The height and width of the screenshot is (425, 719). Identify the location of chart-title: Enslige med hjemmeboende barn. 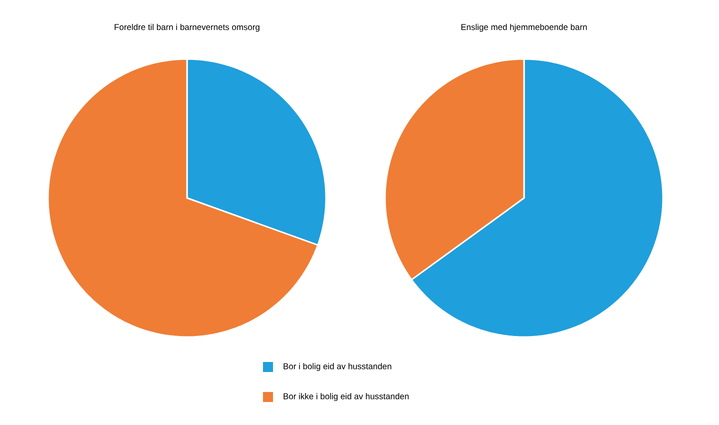
(524, 28).